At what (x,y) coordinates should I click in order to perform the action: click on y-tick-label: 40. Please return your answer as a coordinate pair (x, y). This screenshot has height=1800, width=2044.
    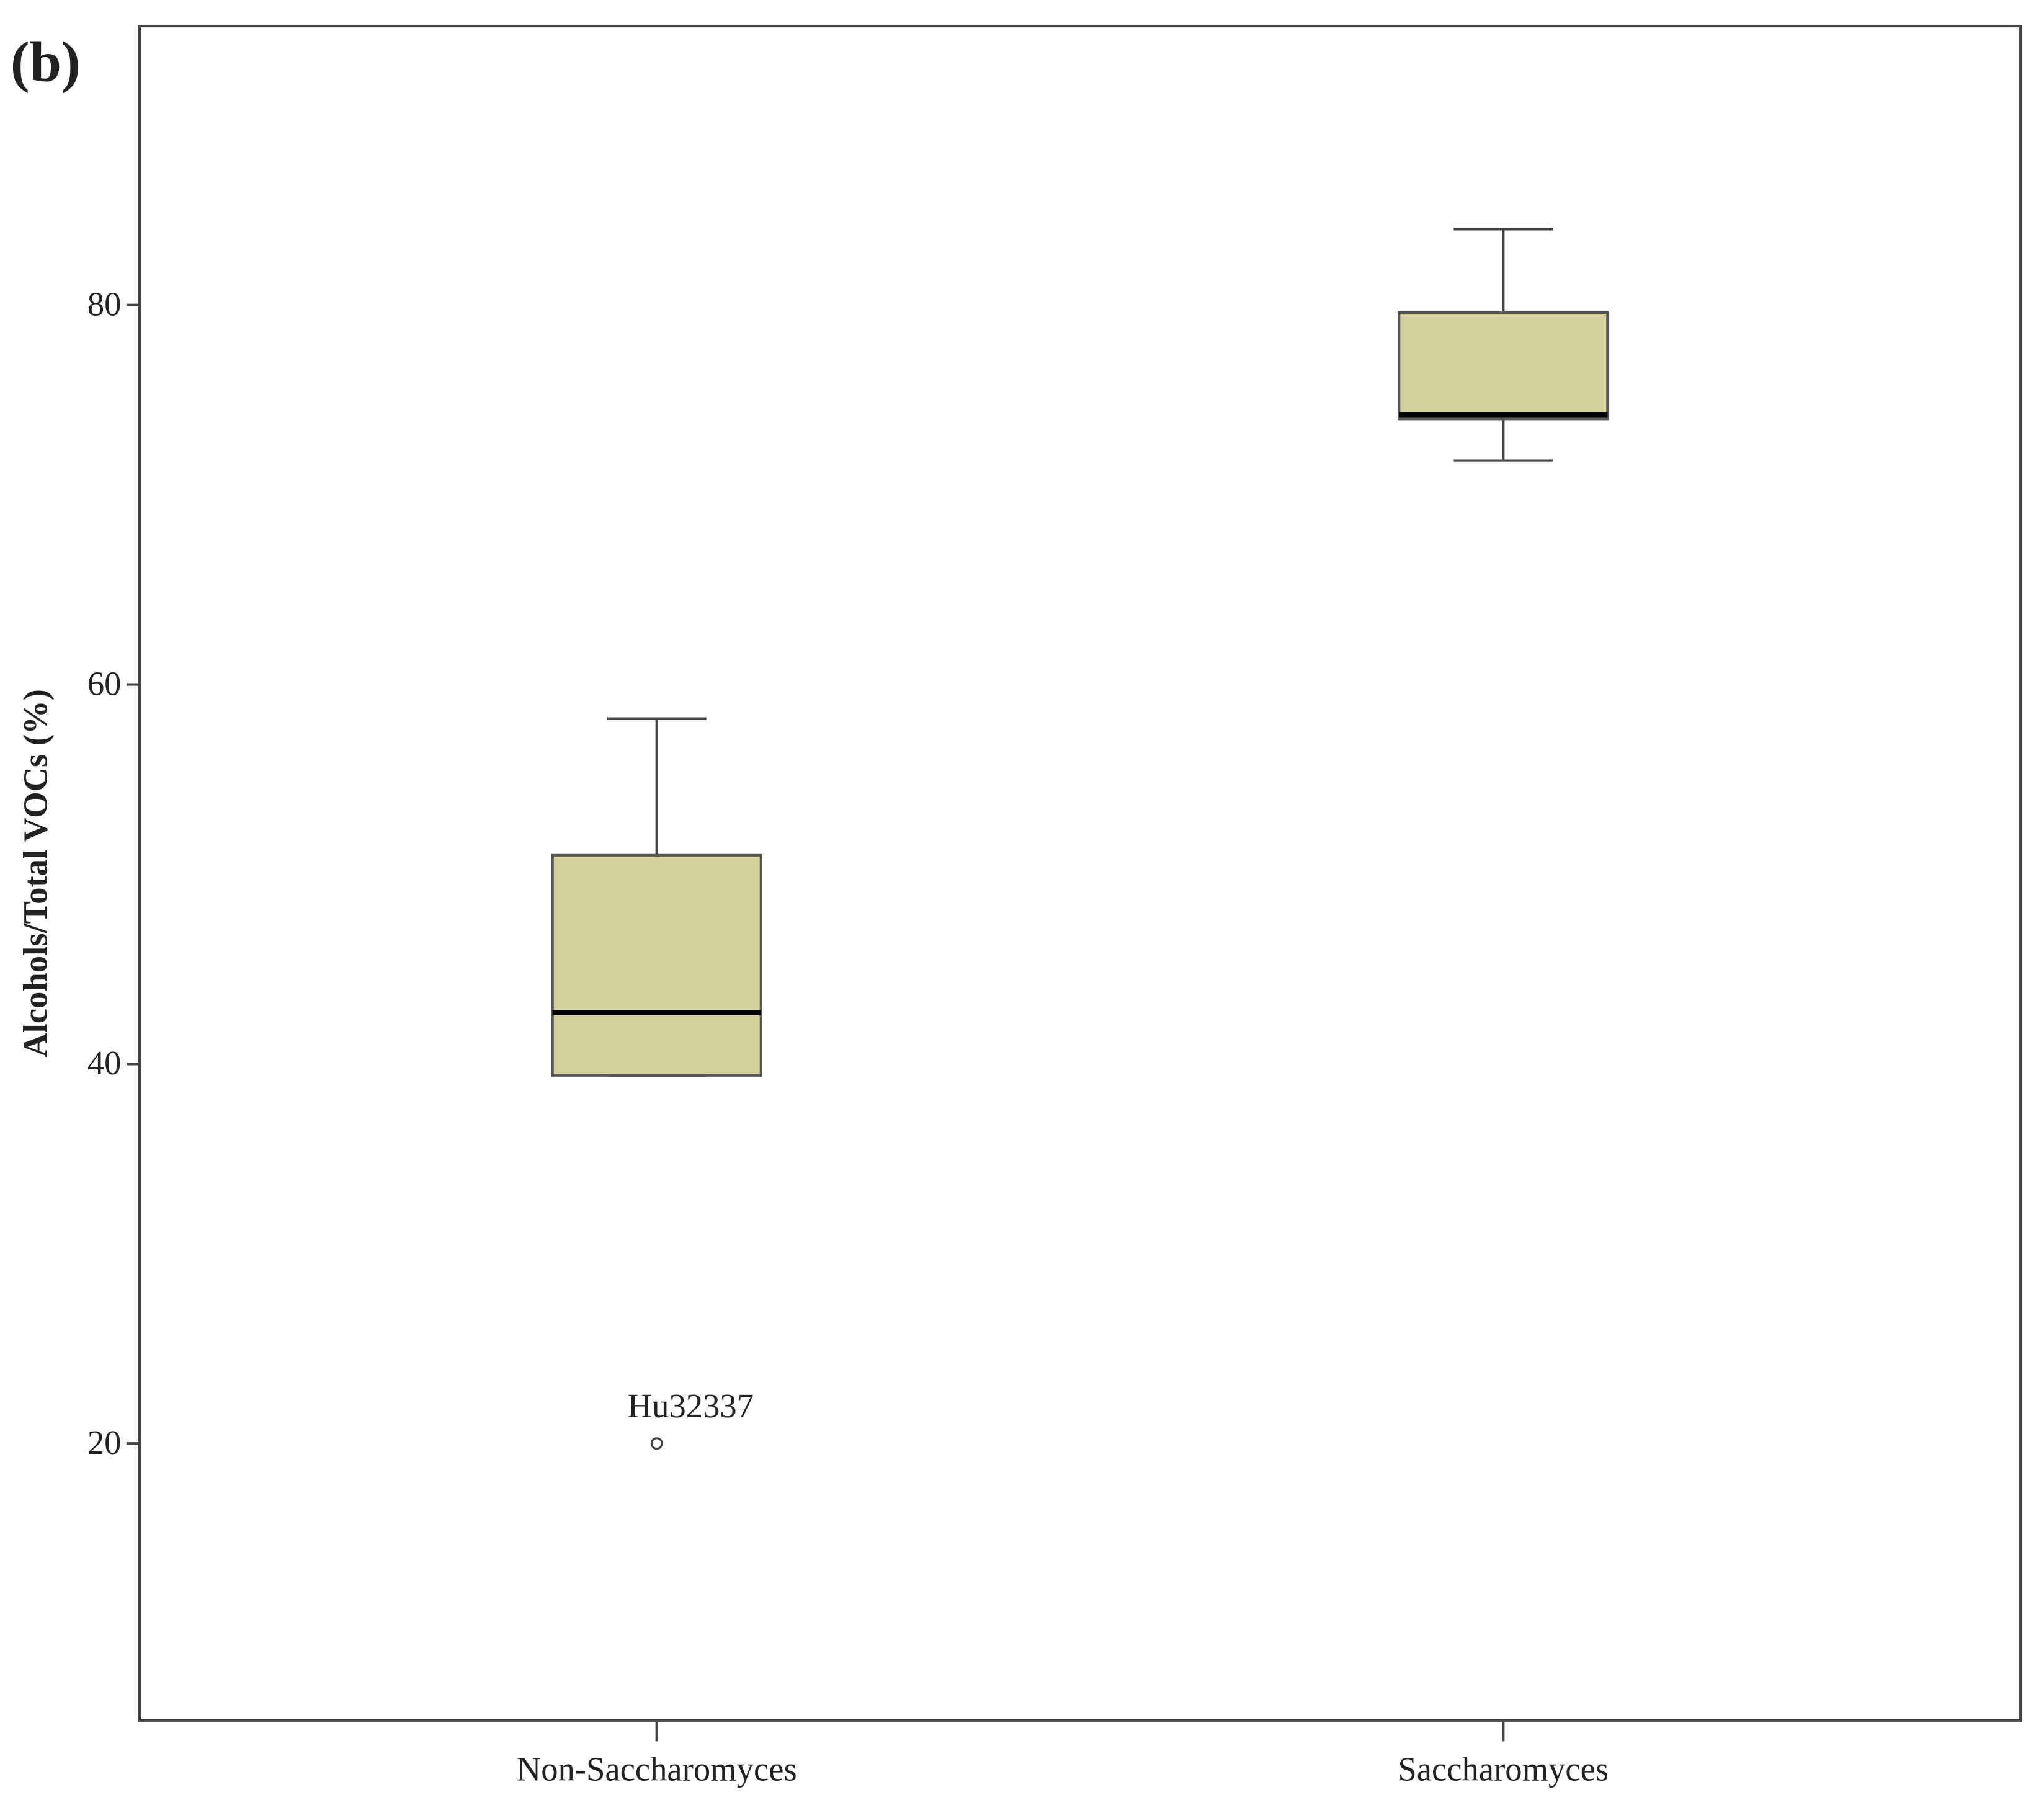
    Looking at the image, I should click on (104, 1063).